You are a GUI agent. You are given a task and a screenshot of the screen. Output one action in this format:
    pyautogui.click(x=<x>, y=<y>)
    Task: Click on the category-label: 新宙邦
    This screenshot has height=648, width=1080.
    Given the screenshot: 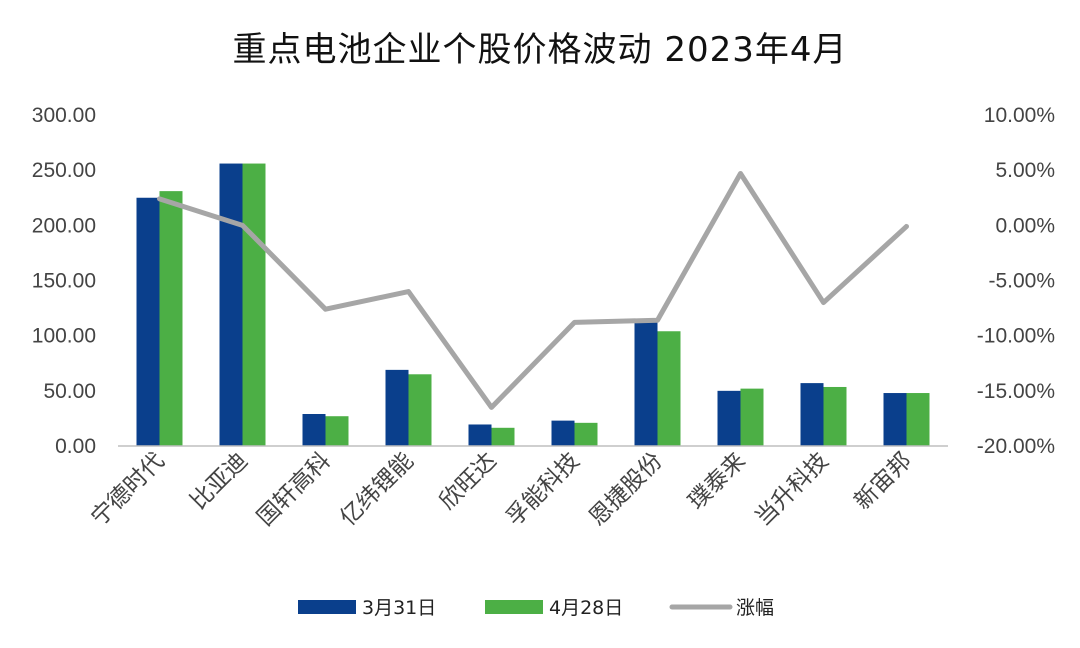 What is the action you would take?
    pyautogui.click(x=883, y=481)
    